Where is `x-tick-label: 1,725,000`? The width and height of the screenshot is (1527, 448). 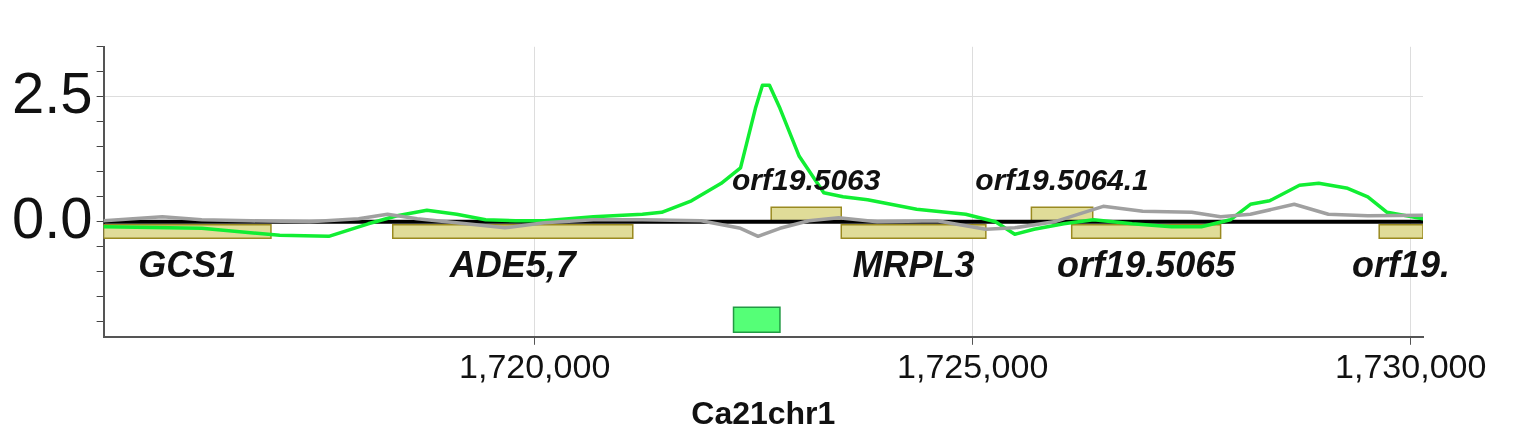
x-tick-label: 1,725,000 is located at coordinates (973, 365).